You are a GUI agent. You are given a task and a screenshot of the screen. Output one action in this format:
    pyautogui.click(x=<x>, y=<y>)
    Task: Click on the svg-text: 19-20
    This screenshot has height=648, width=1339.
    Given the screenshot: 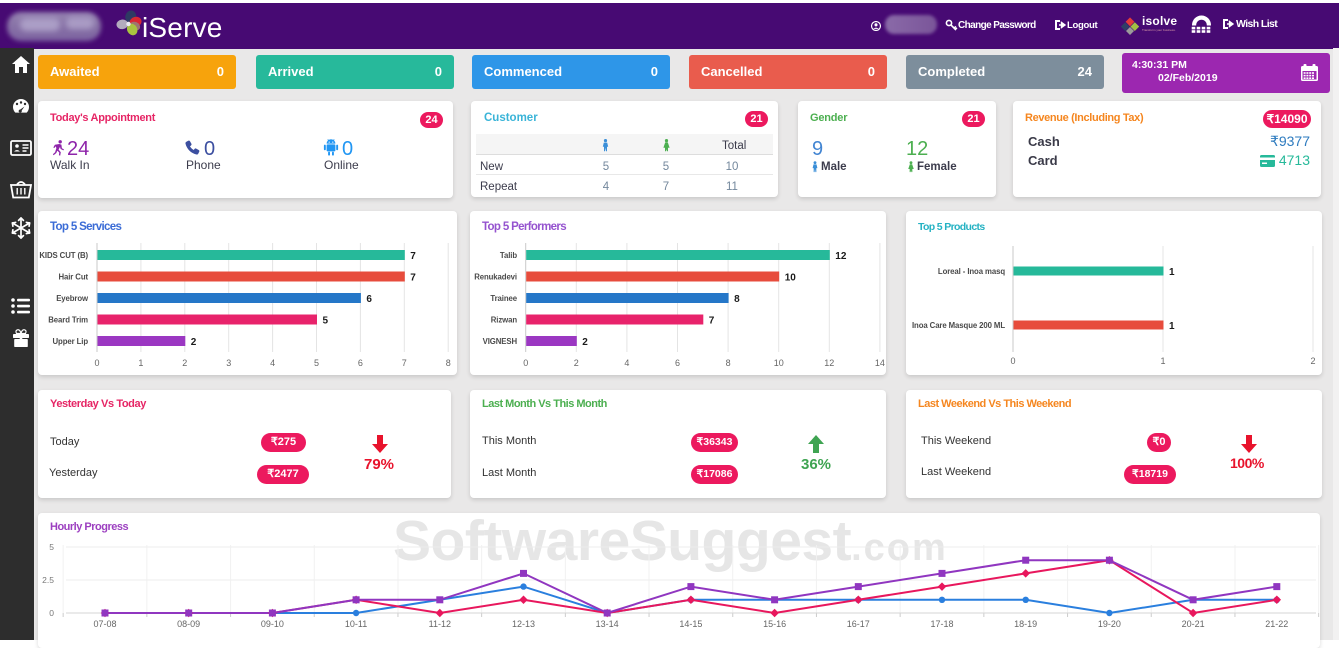 What is the action you would take?
    pyautogui.click(x=1109, y=624)
    